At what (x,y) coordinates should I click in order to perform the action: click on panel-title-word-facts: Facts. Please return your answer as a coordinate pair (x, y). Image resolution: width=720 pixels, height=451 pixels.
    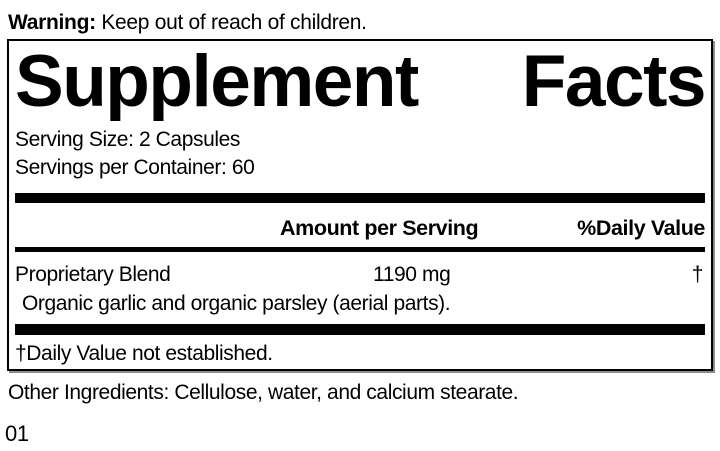
    Looking at the image, I should click on (614, 81).